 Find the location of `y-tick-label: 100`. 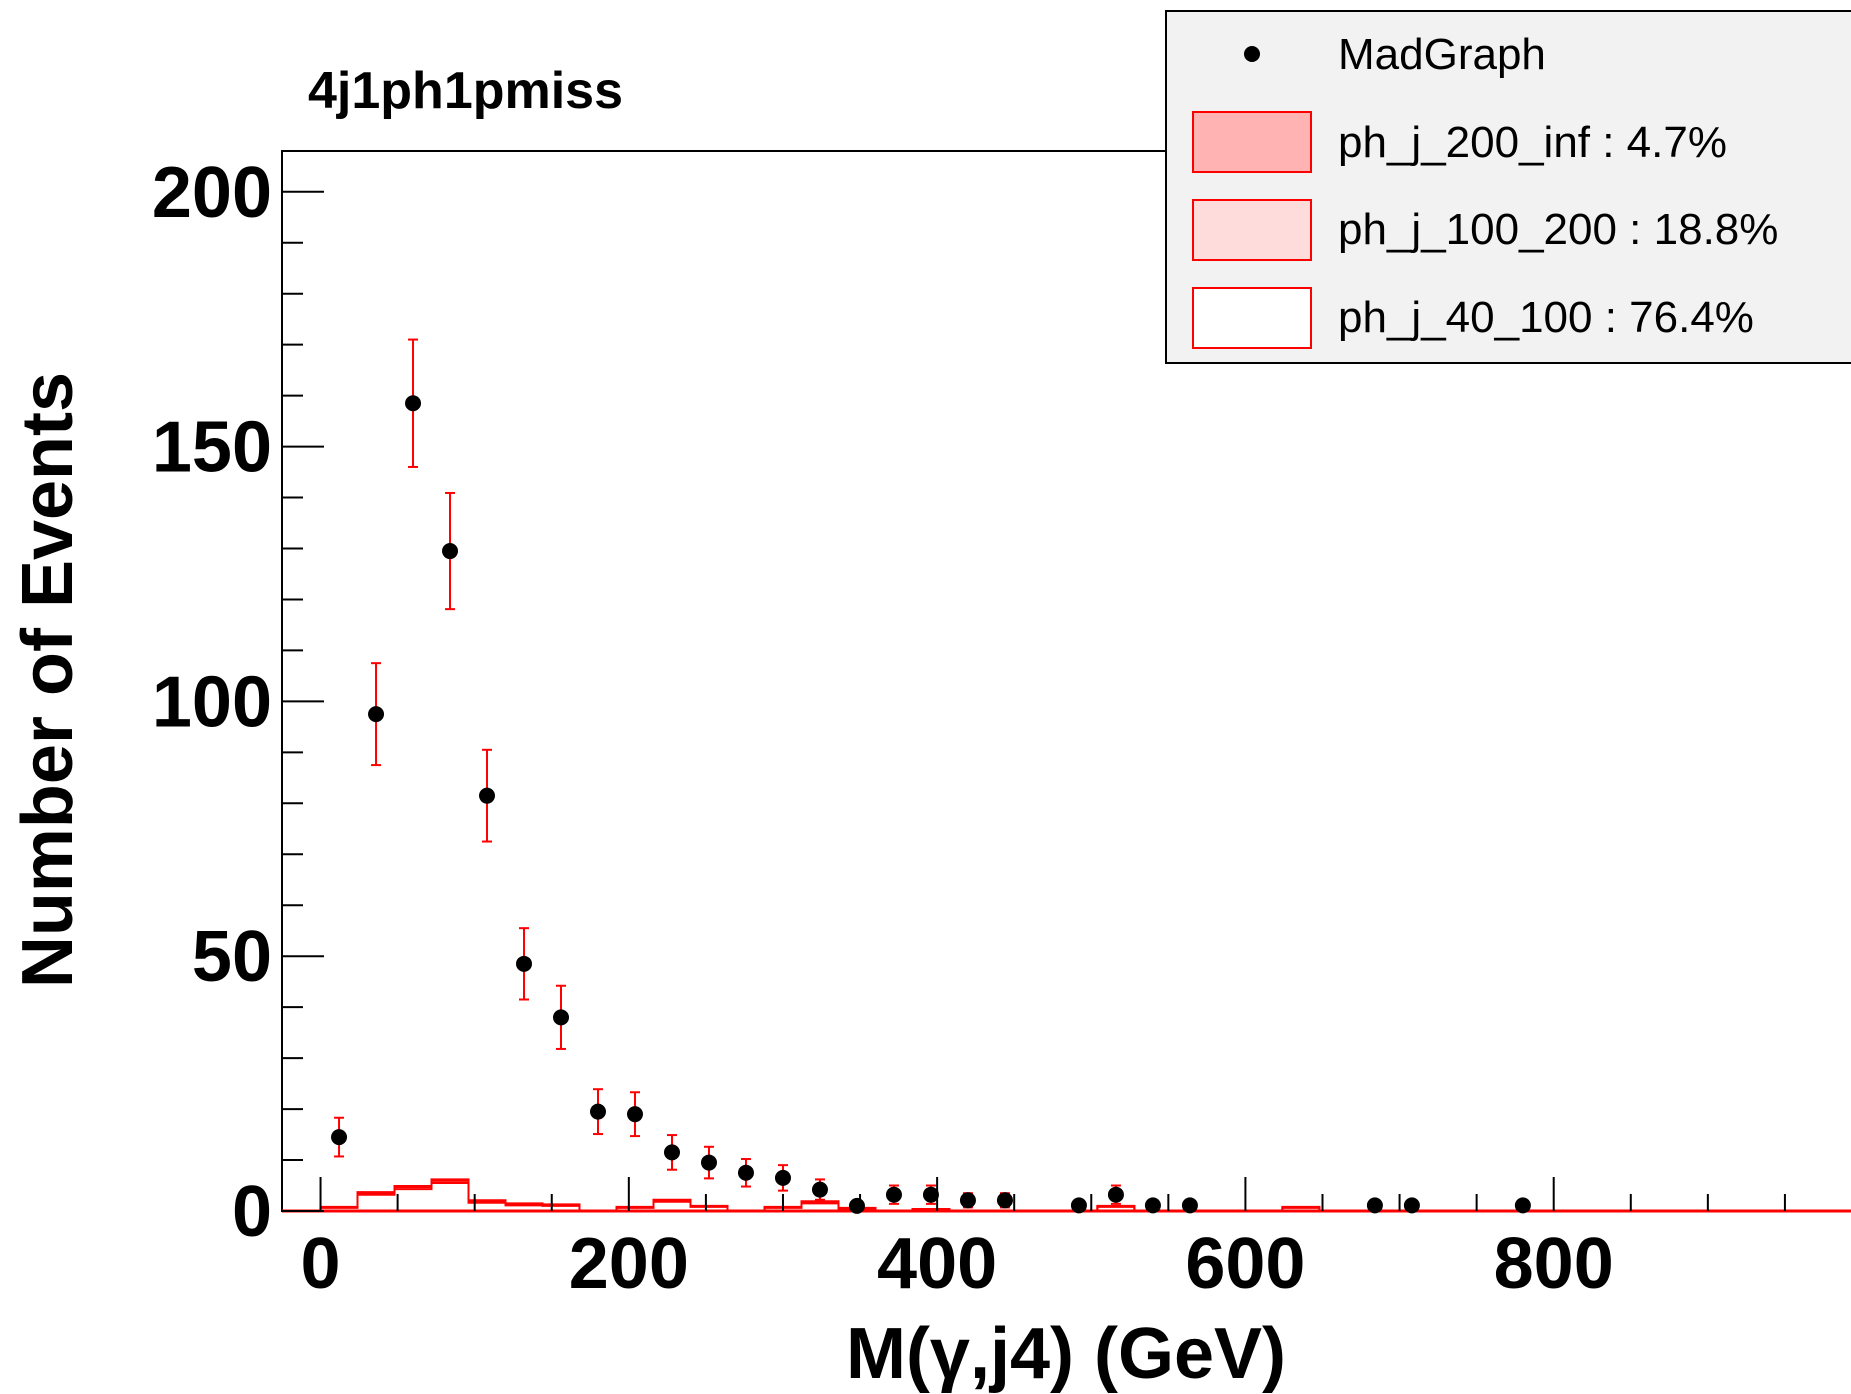

y-tick-label: 100 is located at coordinates (212, 702).